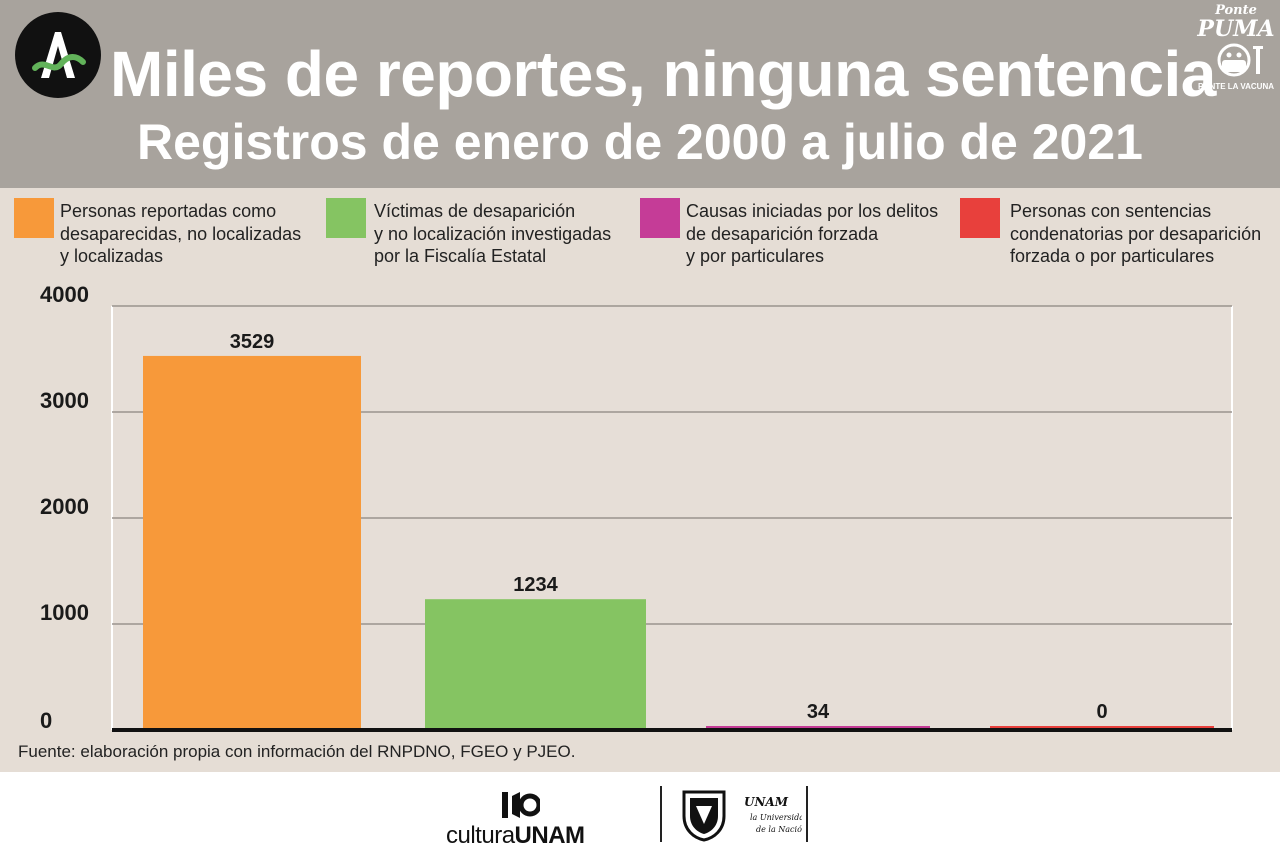  What do you see at coordinates (58, 55) in the screenshot?
I see `a-logo-icon` at bounding box center [58, 55].